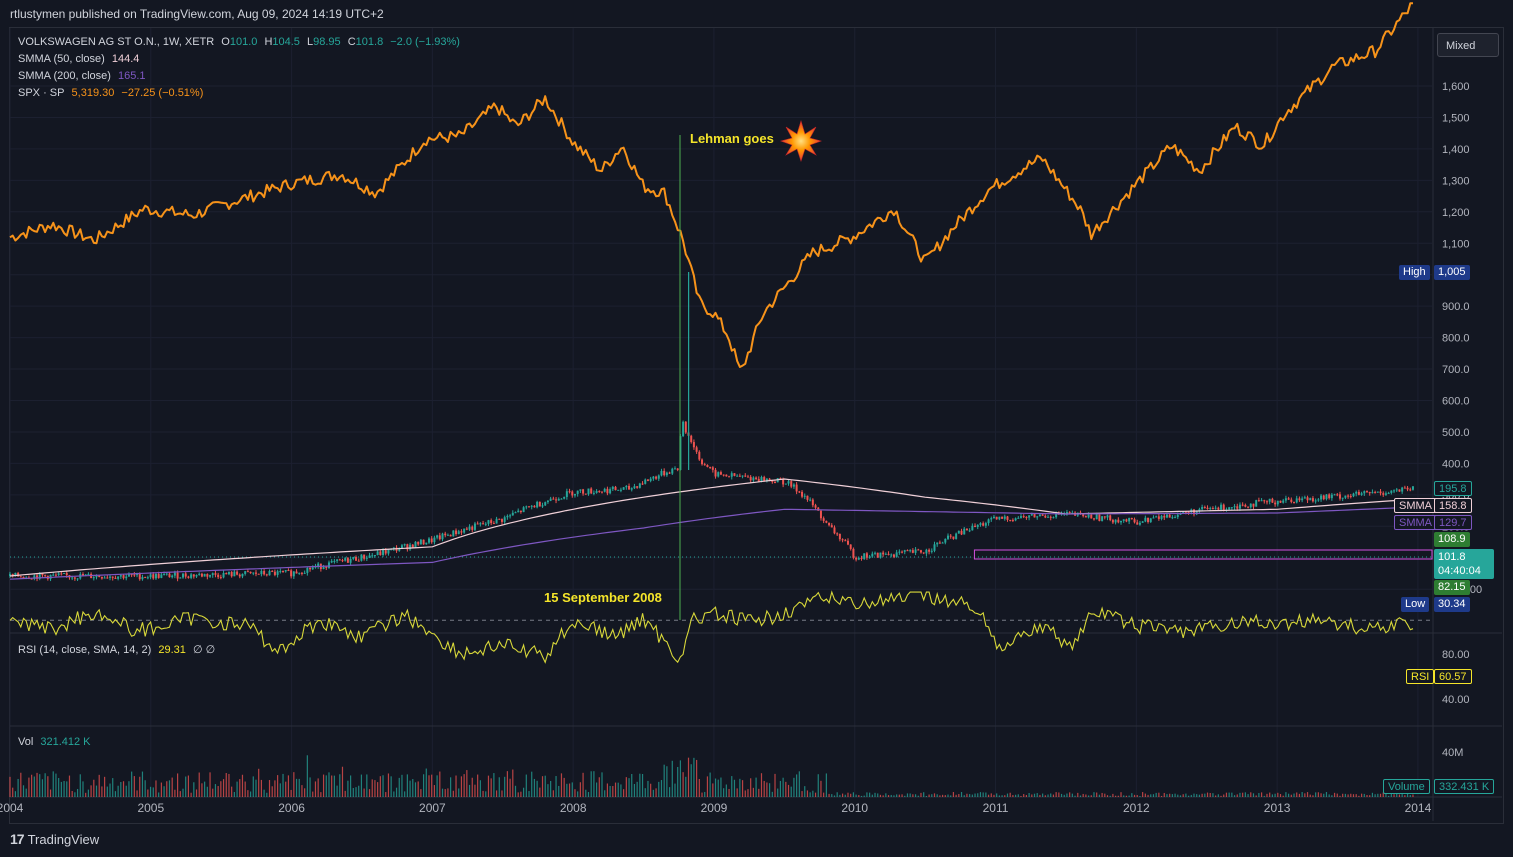 The height and width of the screenshot is (857, 1513). Describe the element at coordinates (1456, 213) in the screenshot. I see `price-tick-label: 1,200` at that location.